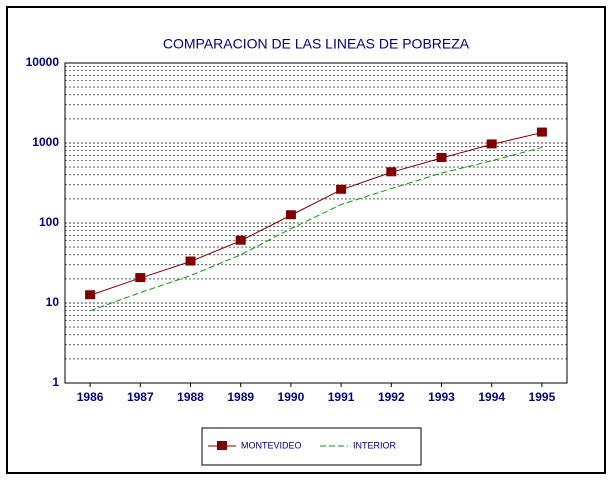 This screenshot has height=481, width=612. What do you see at coordinates (391, 397) in the screenshot?
I see `x-tick-label: 1992` at bounding box center [391, 397].